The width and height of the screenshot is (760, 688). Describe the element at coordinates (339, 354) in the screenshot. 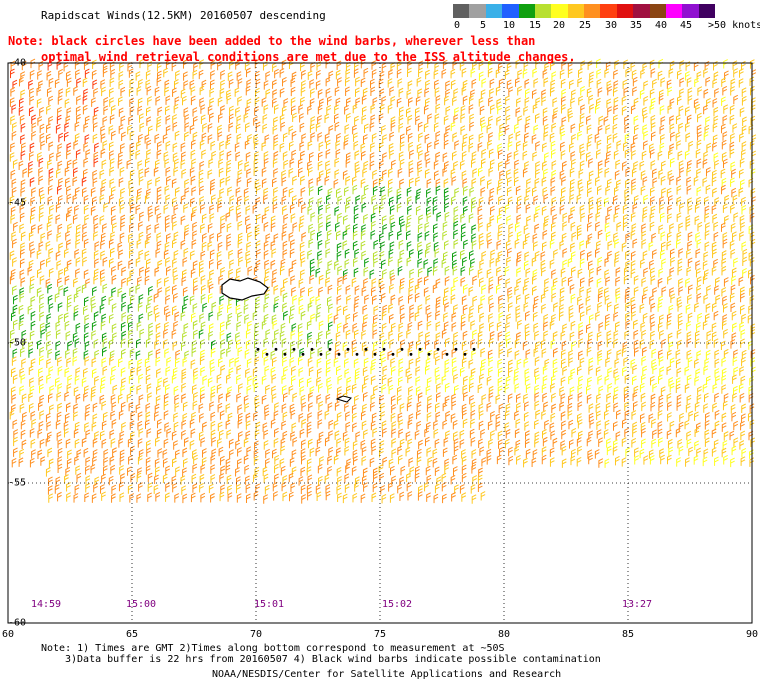

I see `contamination-dot` at that location.